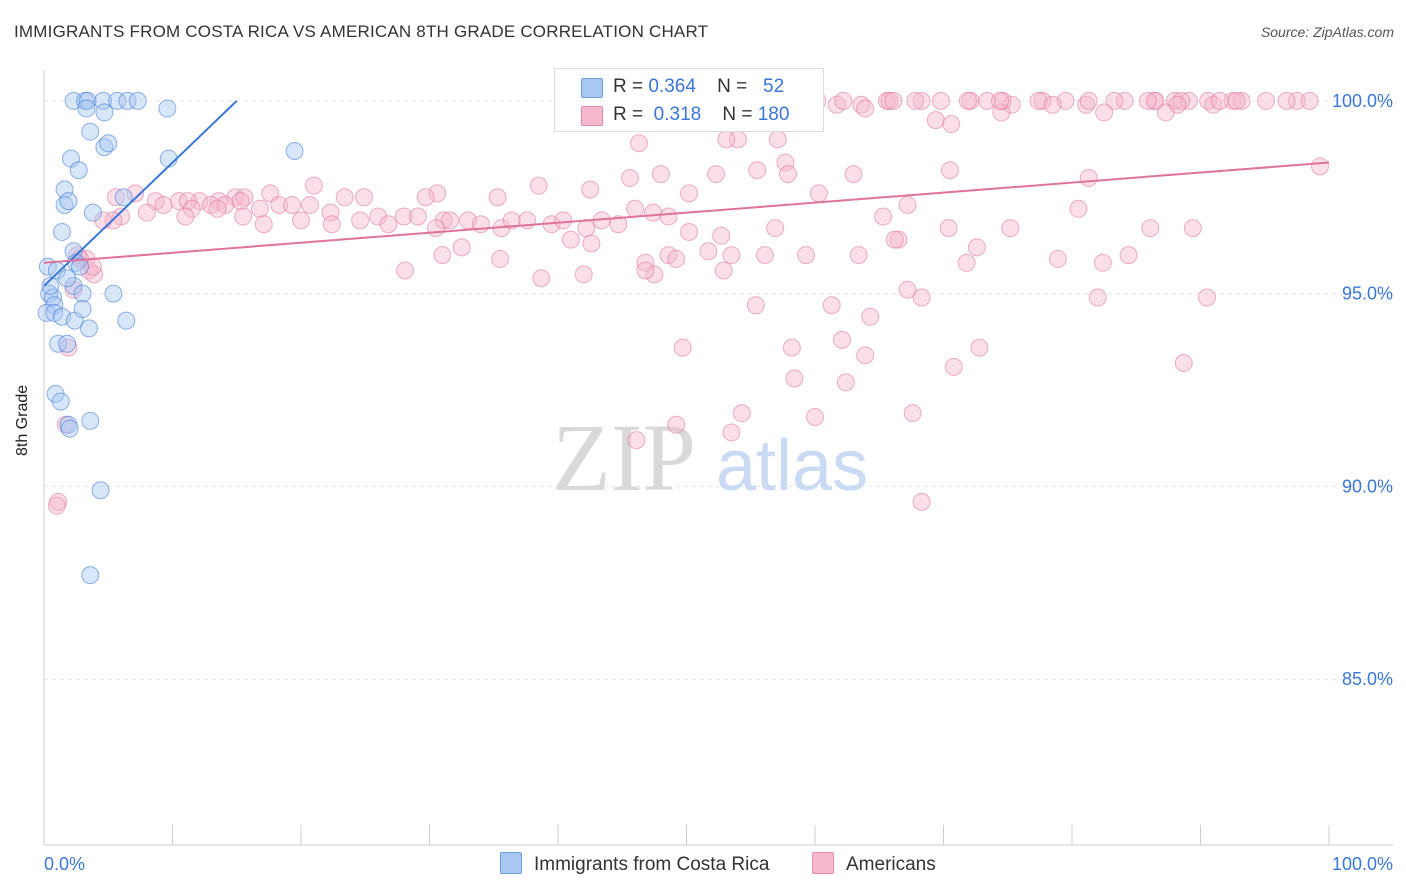 The width and height of the screenshot is (1406, 892). I want to click on y-tick-label: 90.0%, so click(1367, 486).